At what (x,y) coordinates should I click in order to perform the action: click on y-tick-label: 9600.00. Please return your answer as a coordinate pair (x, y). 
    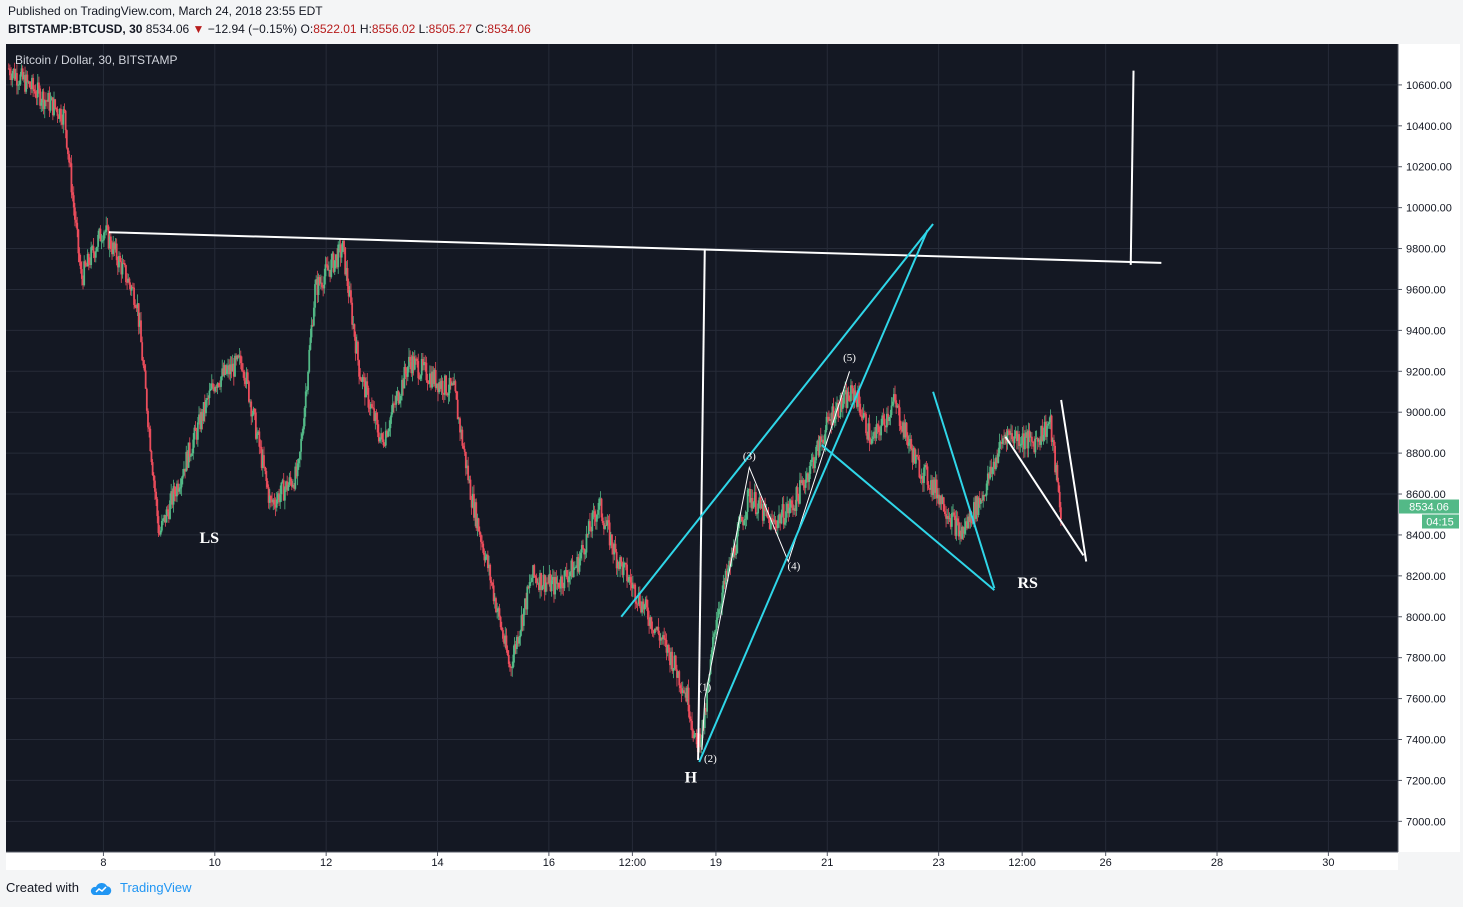
    Looking at the image, I should click on (1426, 290).